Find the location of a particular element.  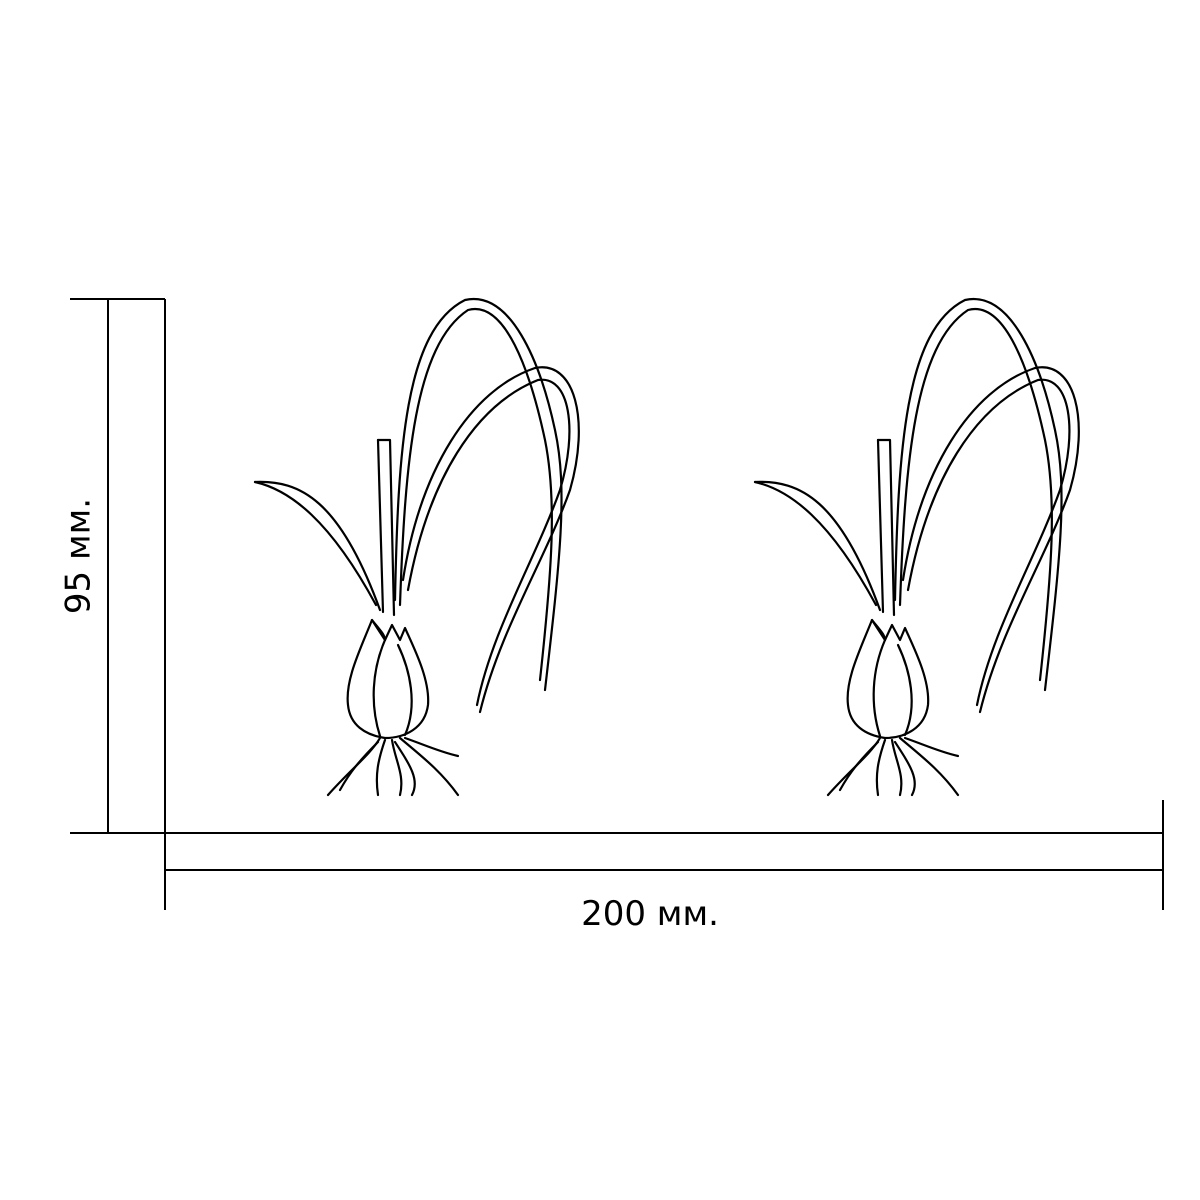

width-label: 200 мм. is located at coordinates (650, 914).